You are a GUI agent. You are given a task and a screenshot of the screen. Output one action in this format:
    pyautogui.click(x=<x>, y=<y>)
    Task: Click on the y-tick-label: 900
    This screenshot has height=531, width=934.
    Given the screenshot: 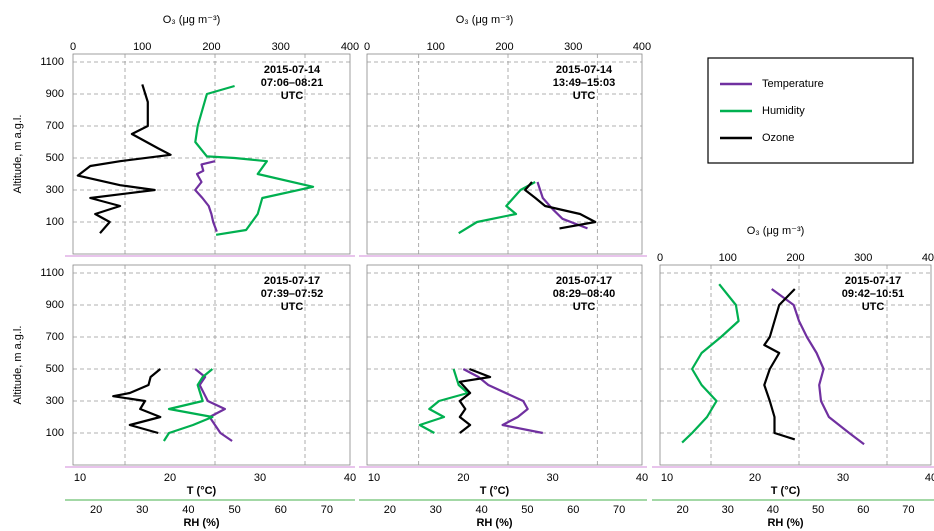 What is the action you would take?
    pyautogui.click(x=55, y=94)
    